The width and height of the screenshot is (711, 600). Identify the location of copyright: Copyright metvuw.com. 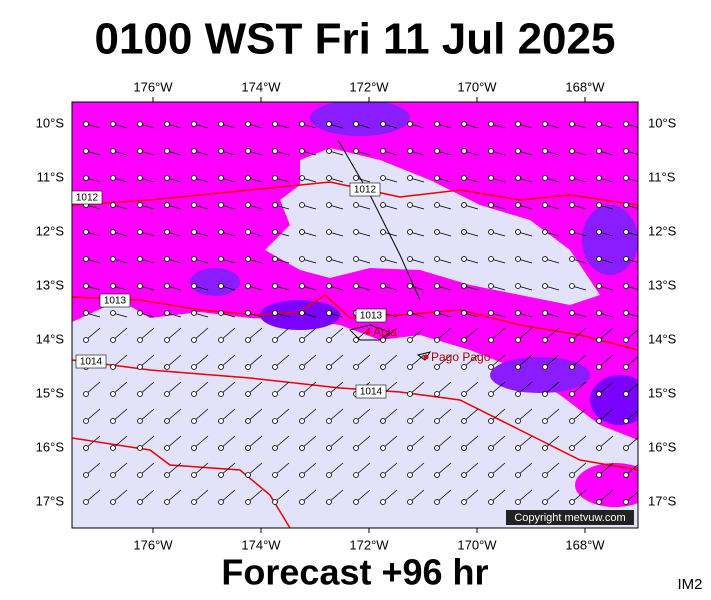
(569, 518).